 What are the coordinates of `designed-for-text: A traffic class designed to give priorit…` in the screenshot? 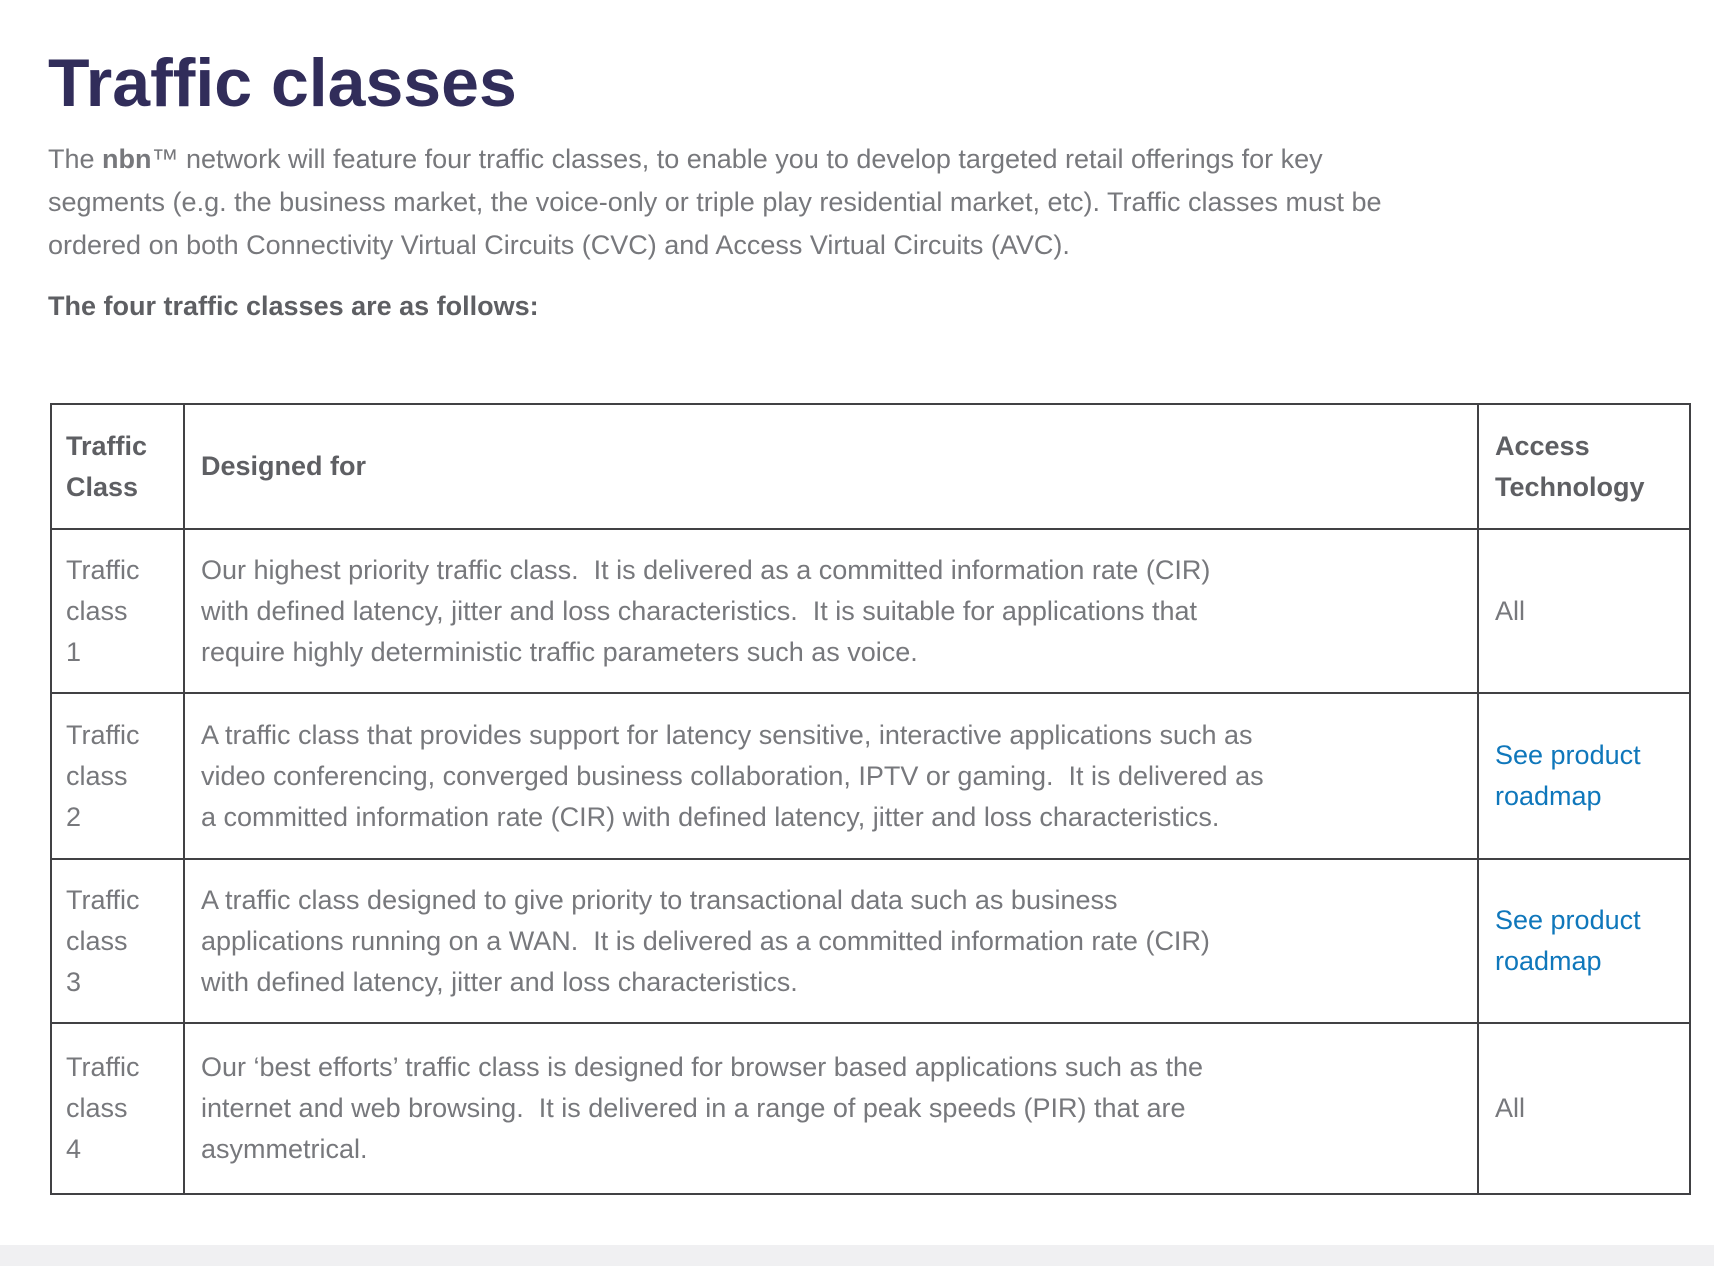 It's located at (705, 940).